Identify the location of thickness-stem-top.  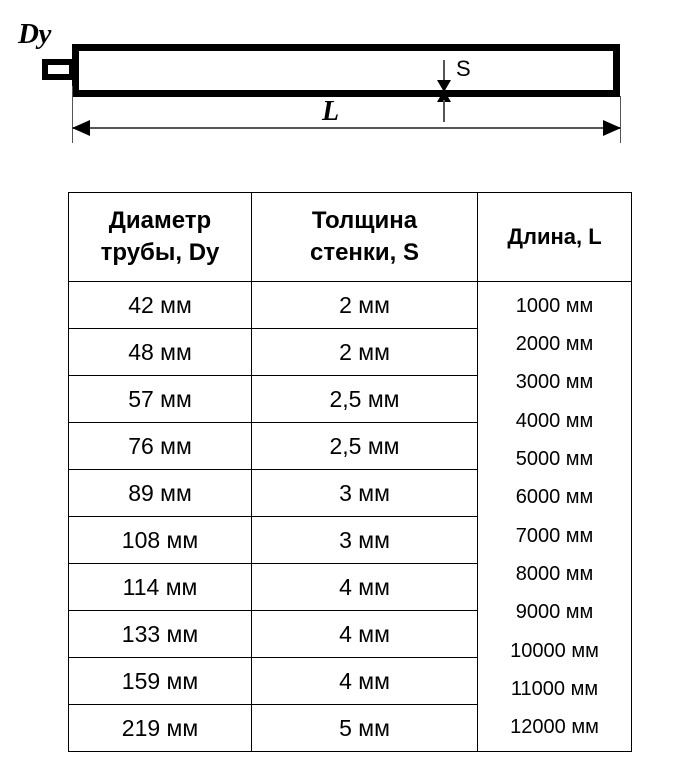
(444, 71).